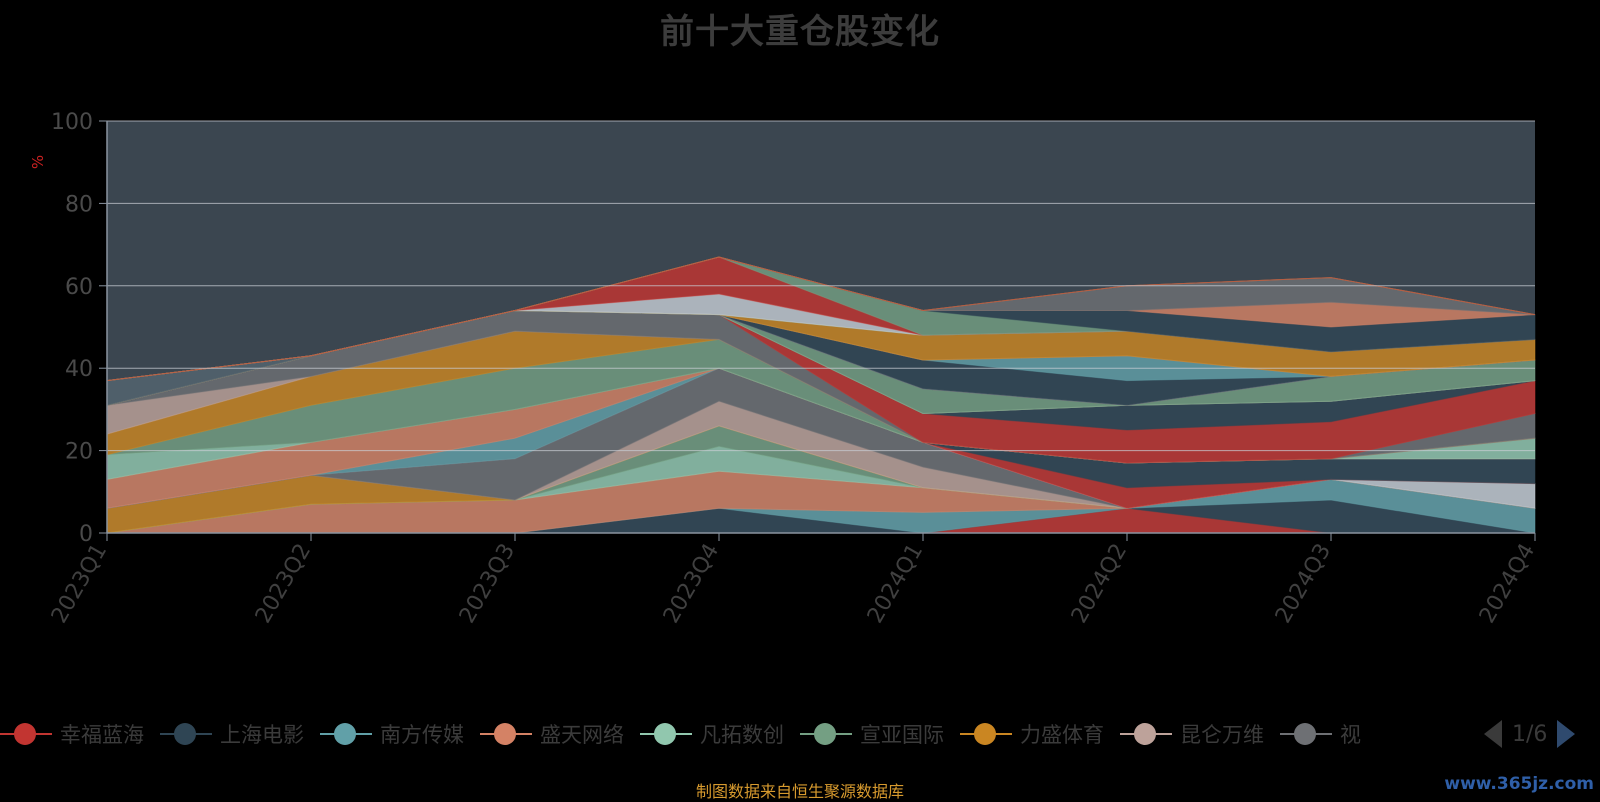 Image resolution: width=1600 pixels, height=802 pixels. What do you see at coordinates (800, 32) in the screenshot?
I see `chart-title: 前十大重仓股变化` at bounding box center [800, 32].